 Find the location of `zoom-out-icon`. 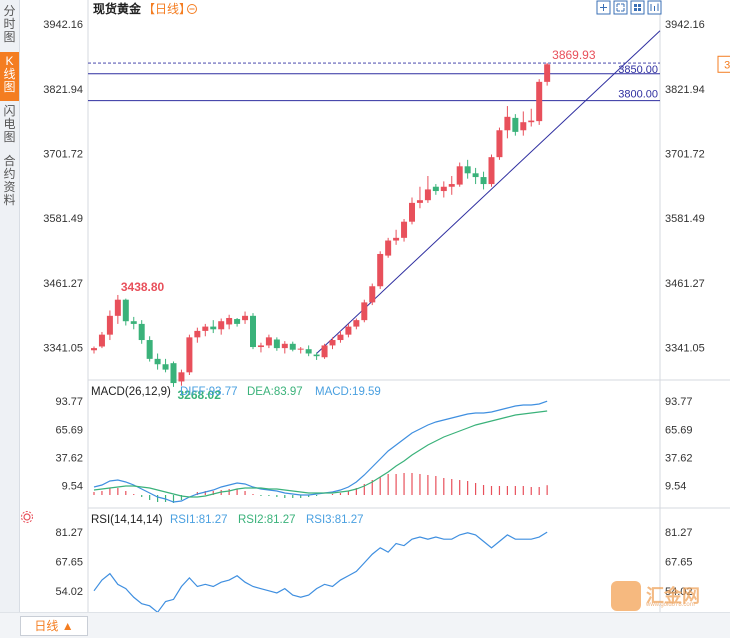

zoom-out-icon is located at coordinates (192, 9).